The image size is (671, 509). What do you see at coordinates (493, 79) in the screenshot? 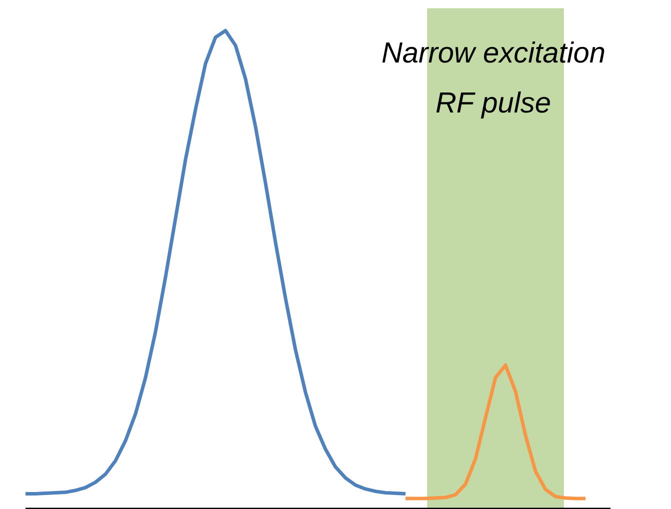
I see `annotation: Narrow excitation RF pulse` at bounding box center [493, 79].